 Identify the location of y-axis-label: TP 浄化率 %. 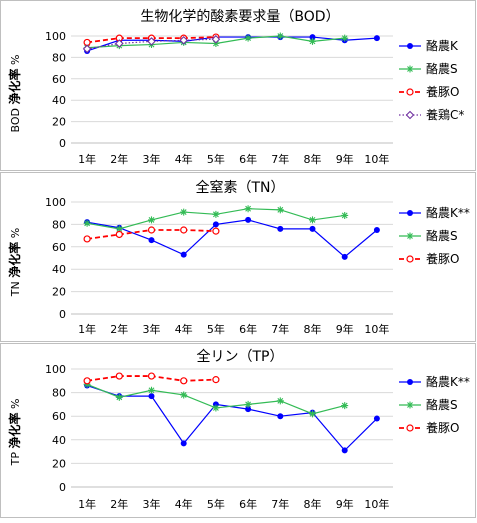
(14, 433).